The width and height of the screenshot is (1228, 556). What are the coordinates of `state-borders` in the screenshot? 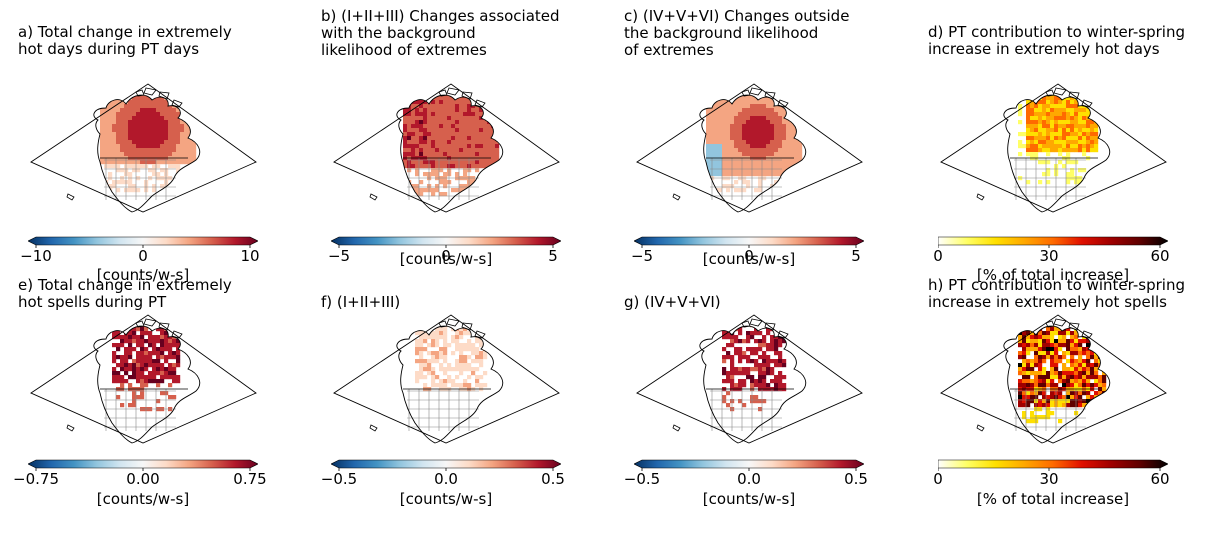 It's located at (140, 410).